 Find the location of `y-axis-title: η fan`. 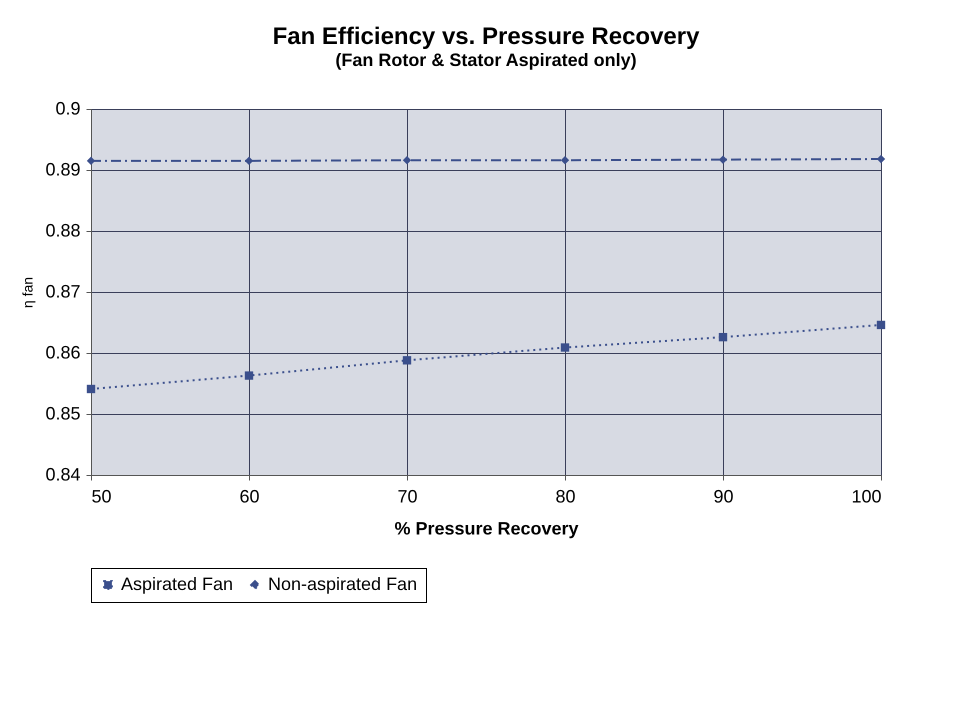

y-axis-title: η fan is located at coordinates (27, 292).